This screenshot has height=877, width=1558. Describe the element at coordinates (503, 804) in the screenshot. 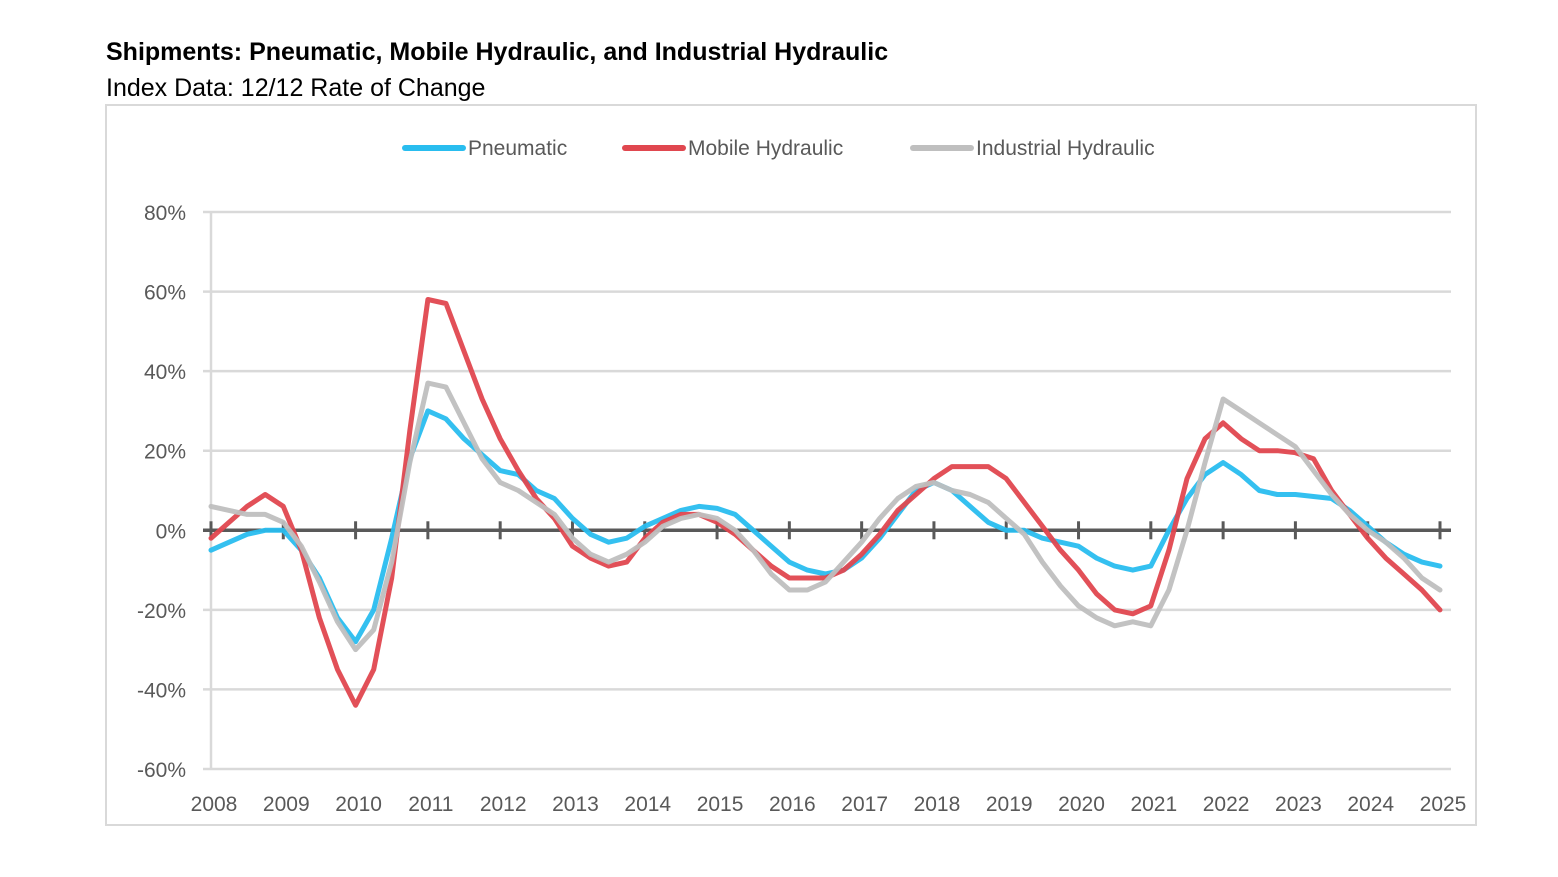

I see `x-tick-label: 2012` at that location.